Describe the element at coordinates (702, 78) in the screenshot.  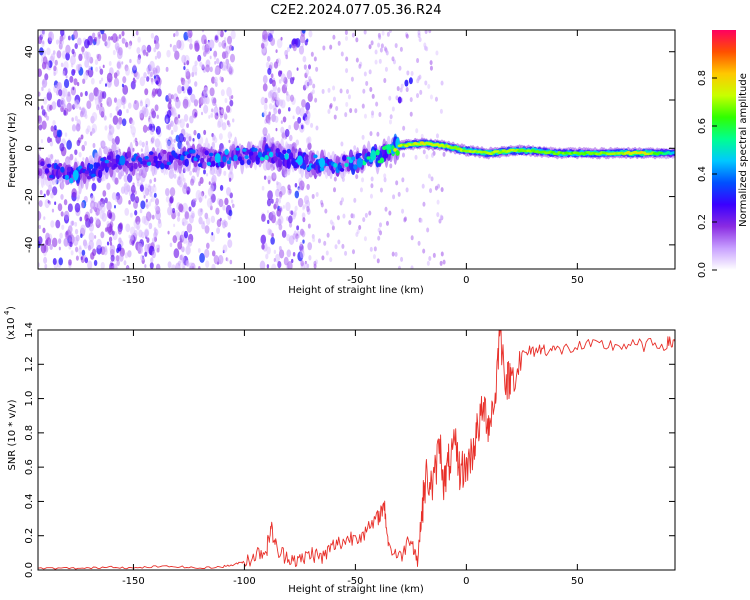
I see `colorbar-tick-label: 0.8` at that location.